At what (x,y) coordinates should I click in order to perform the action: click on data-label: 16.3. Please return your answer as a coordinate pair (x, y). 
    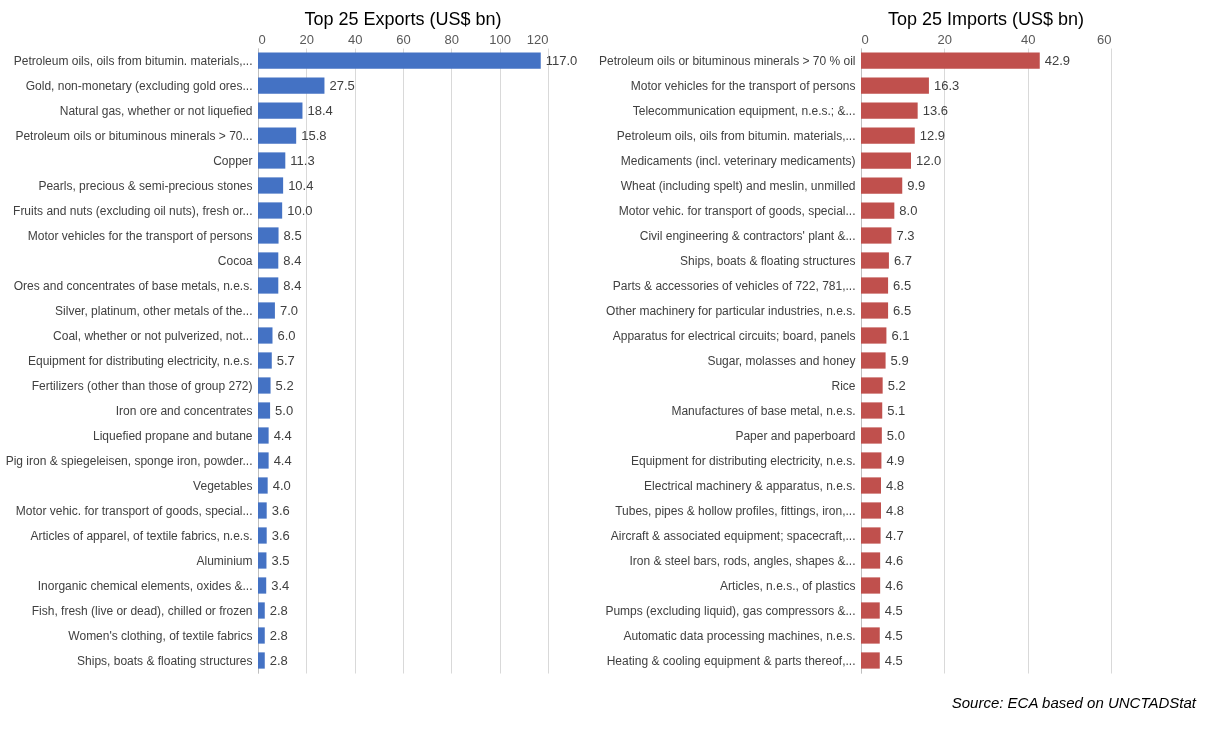
    Looking at the image, I should click on (946, 85).